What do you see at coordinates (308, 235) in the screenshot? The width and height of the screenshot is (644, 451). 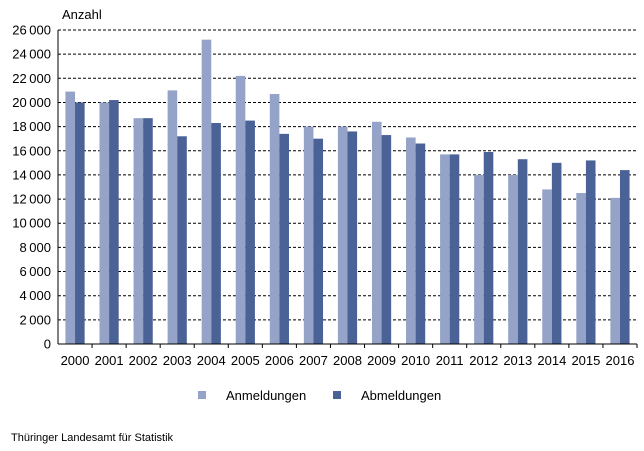 I see `bar-anmeldungen-2007` at bounding box center [308, 235].